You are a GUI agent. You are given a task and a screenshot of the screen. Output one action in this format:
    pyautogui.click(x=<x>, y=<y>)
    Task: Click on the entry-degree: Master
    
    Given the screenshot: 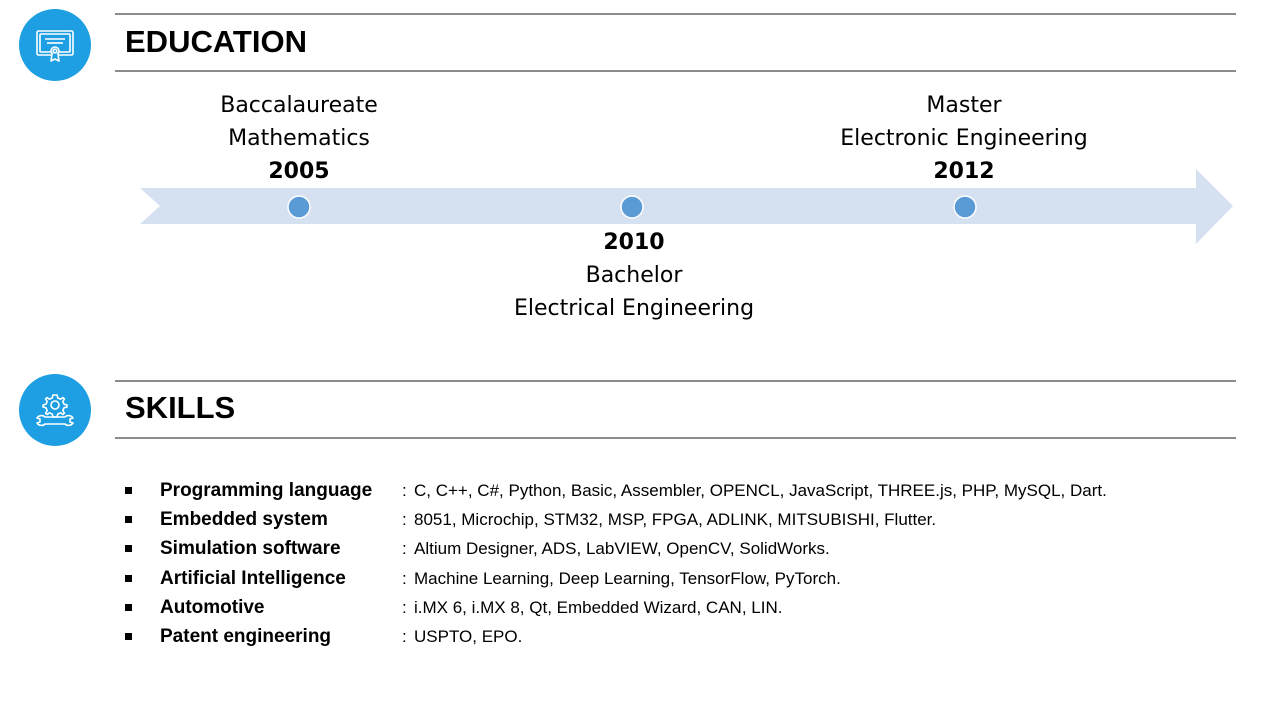 What is the action you would take?
    pyautogui.click(x=964, y=105)
    